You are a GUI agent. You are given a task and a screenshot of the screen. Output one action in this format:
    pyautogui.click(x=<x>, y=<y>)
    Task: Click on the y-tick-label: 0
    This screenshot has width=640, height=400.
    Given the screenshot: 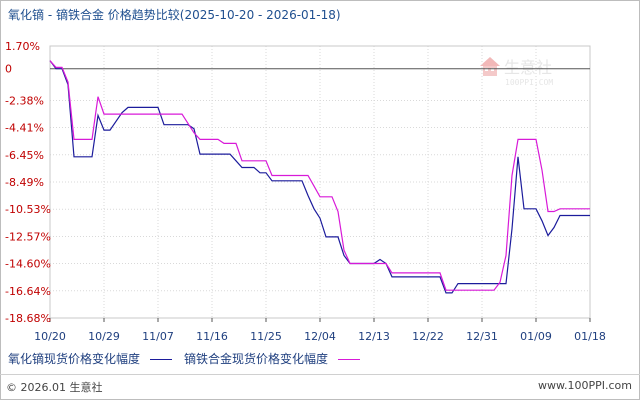 What is the action you would take?
    pyautogui.click(x=8, y=69)
    